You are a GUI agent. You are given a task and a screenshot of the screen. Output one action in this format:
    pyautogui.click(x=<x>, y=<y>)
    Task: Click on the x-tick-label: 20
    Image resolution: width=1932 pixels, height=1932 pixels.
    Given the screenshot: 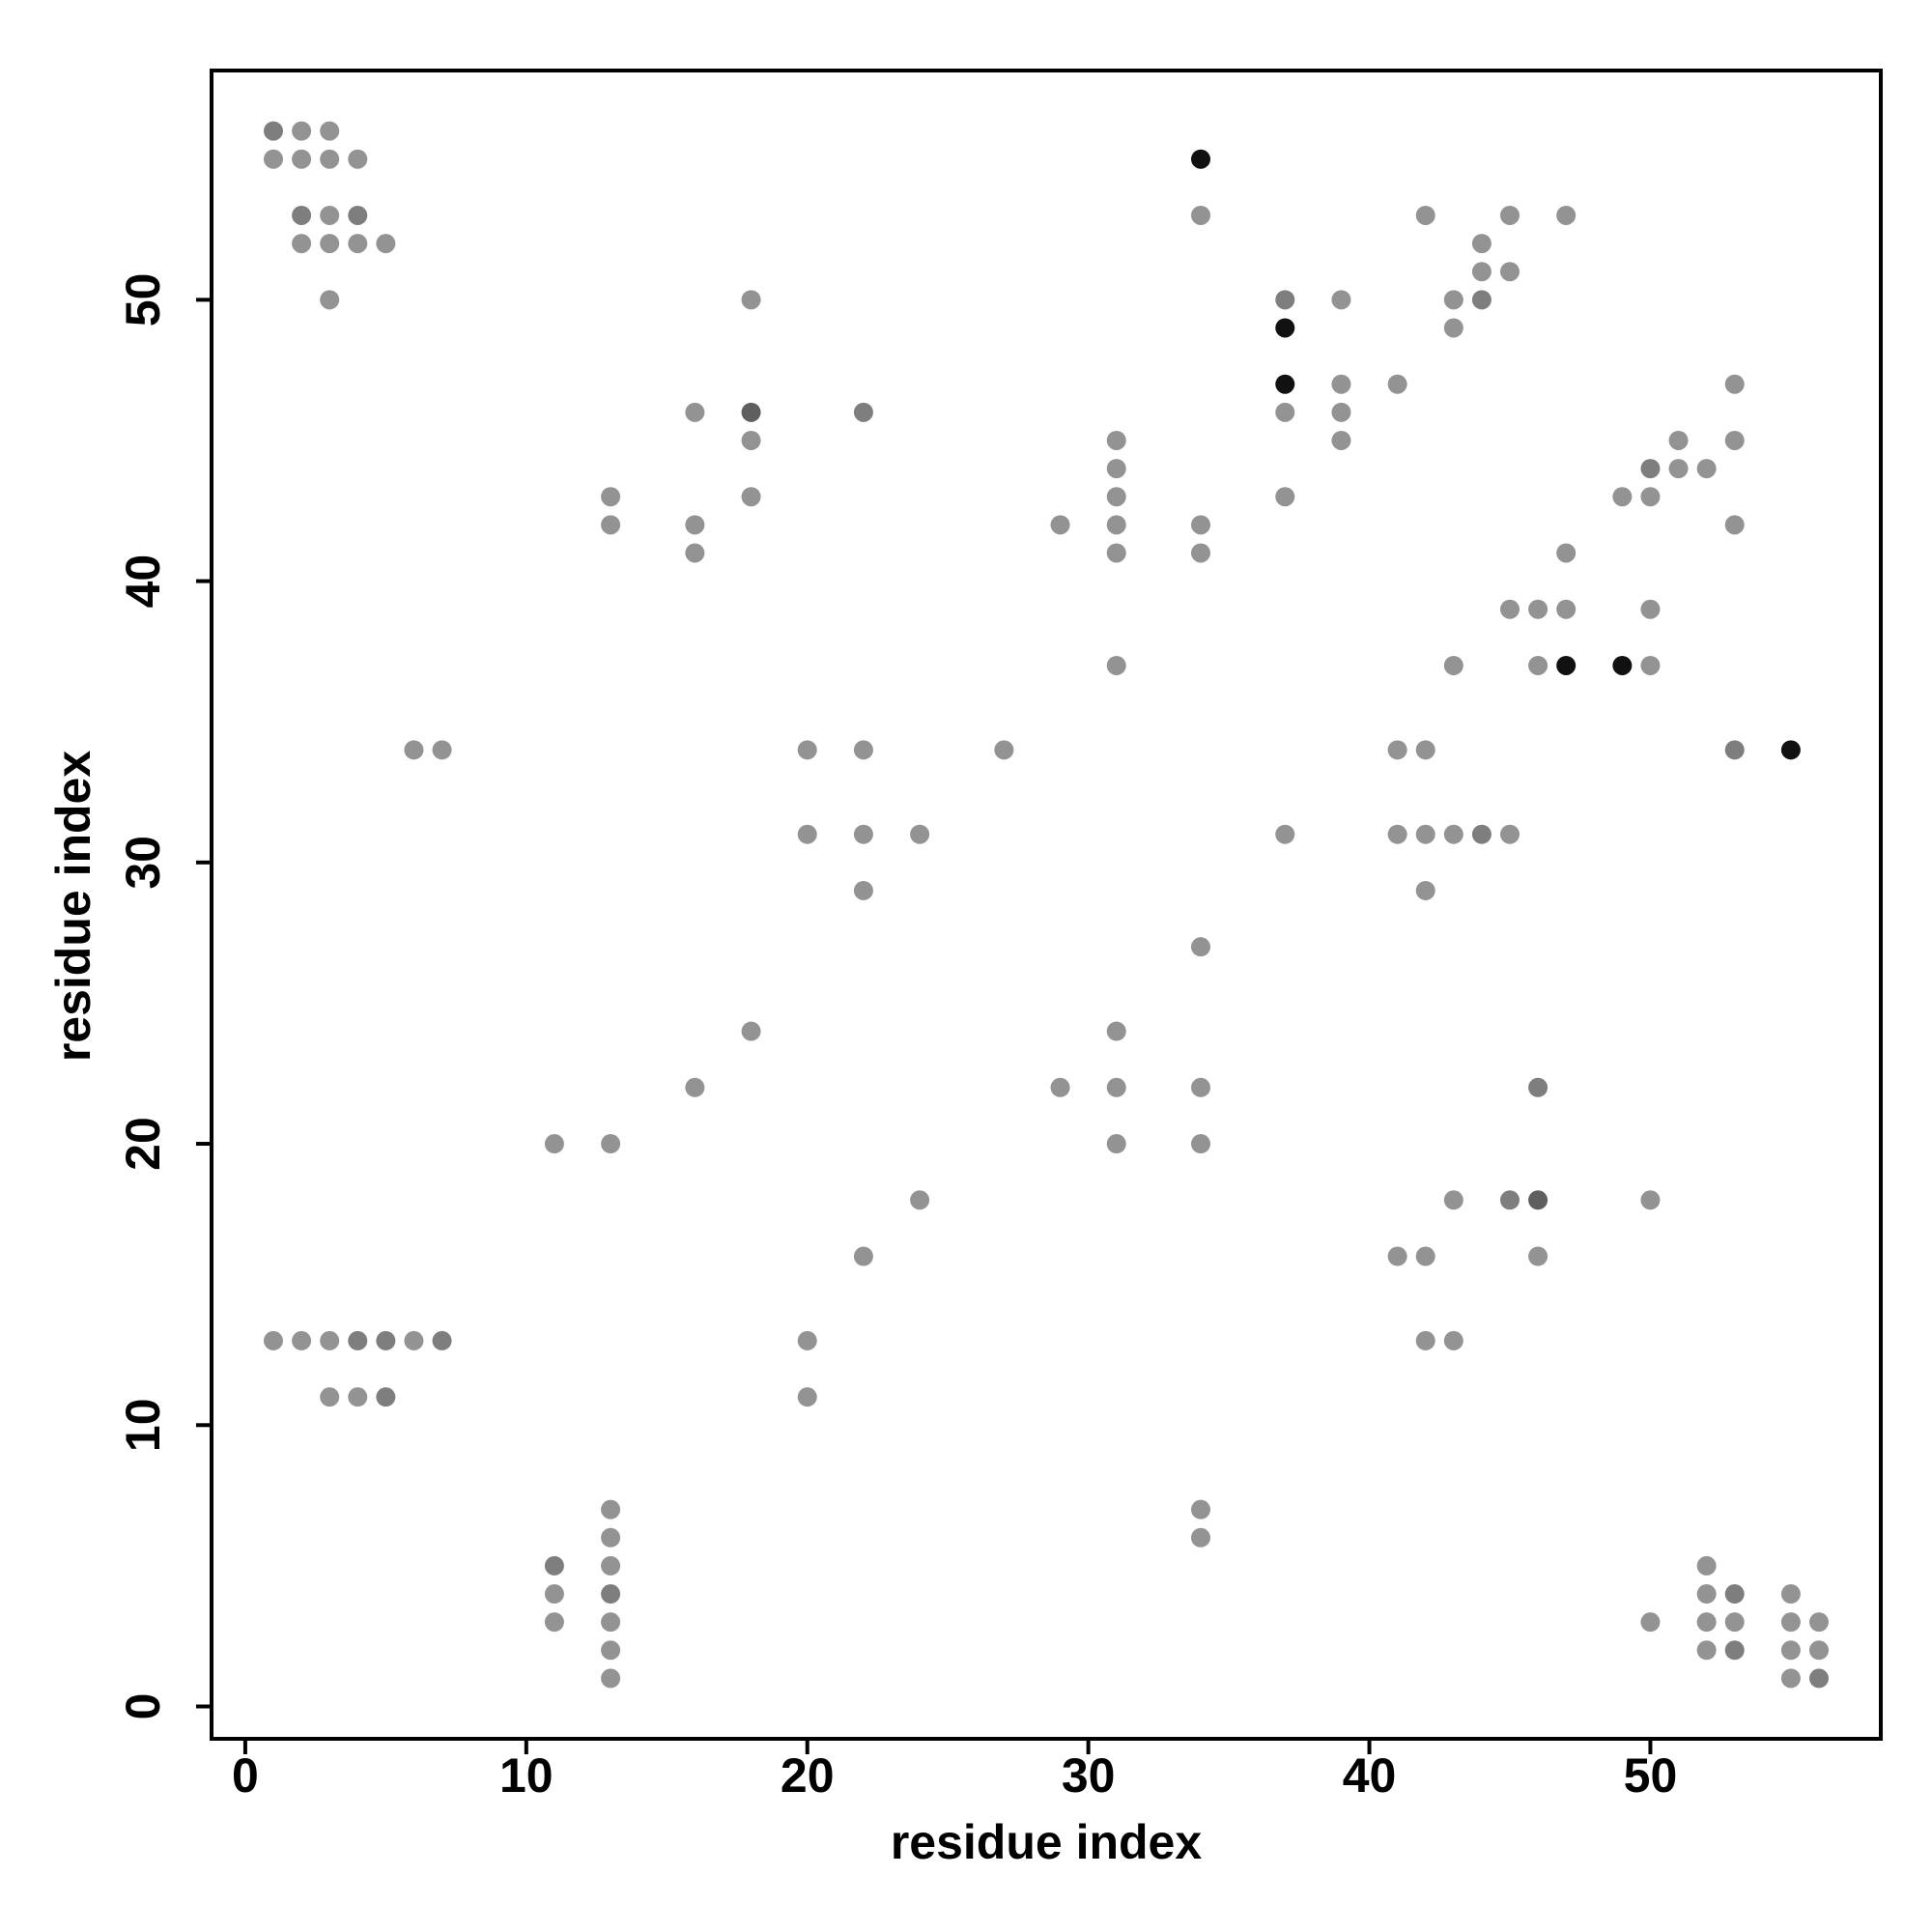 What is the action you would take?
    pyautogui.click(x=808, y=1775)
    